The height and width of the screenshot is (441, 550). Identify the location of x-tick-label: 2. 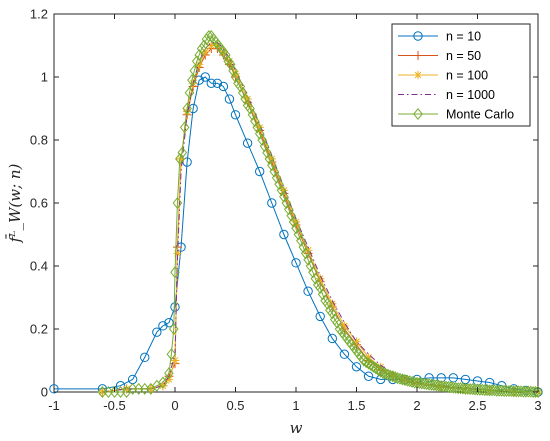
(416, 405).